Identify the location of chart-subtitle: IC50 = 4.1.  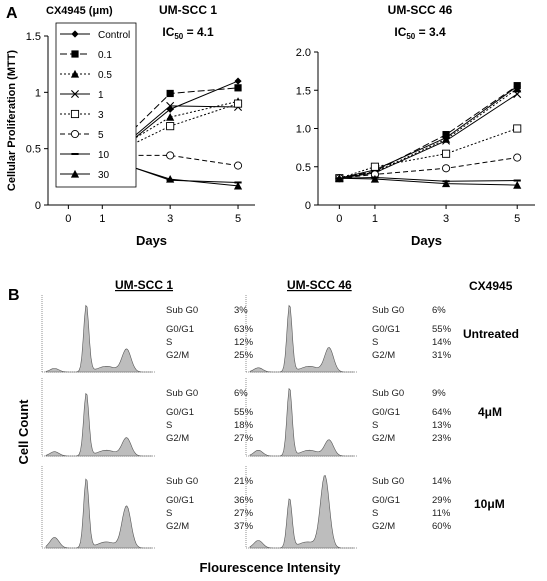
(188, 33).